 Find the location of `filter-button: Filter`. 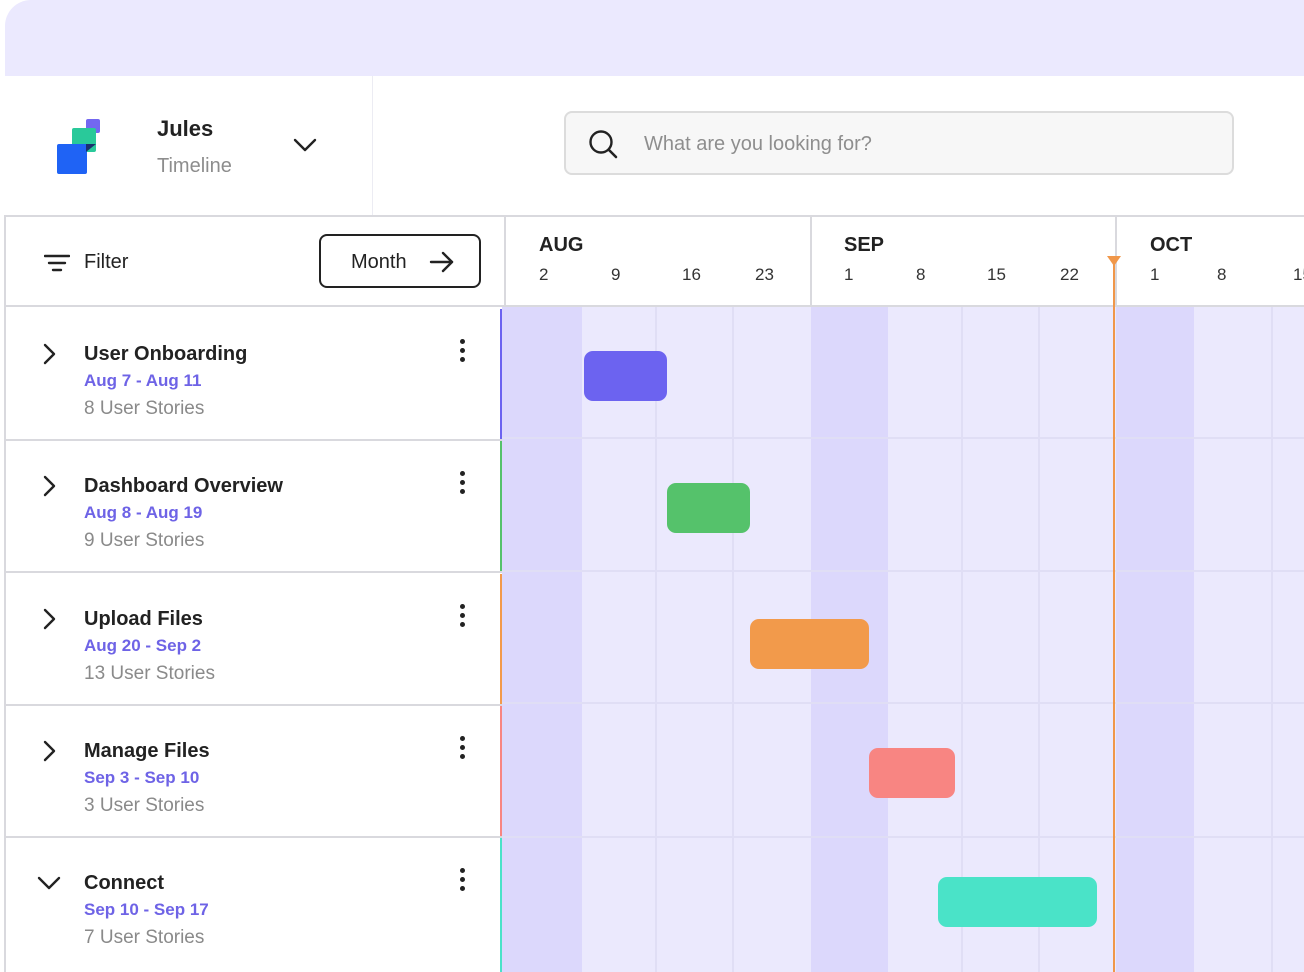

filter-button: Filter is located at coordinates (99, 263).